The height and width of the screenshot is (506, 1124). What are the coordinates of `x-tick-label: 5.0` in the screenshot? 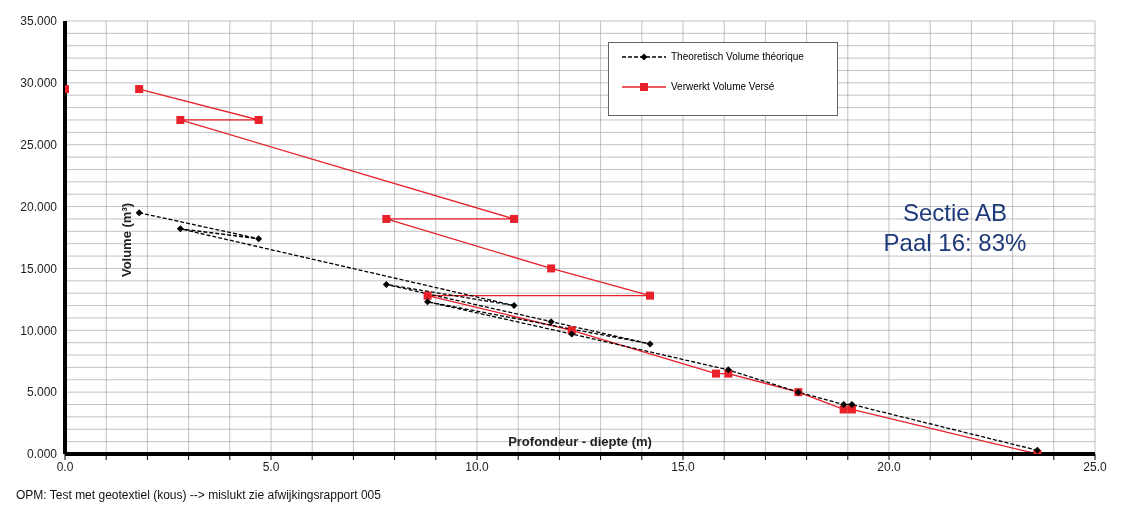 It's located at (271, 466).